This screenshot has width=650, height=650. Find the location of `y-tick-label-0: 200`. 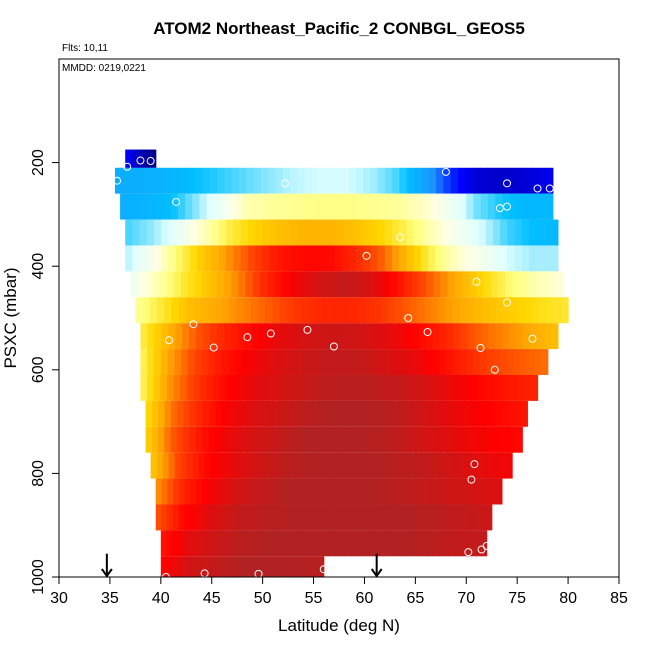

y-tick-label-0: 200 is located at coordinates (38, 162).